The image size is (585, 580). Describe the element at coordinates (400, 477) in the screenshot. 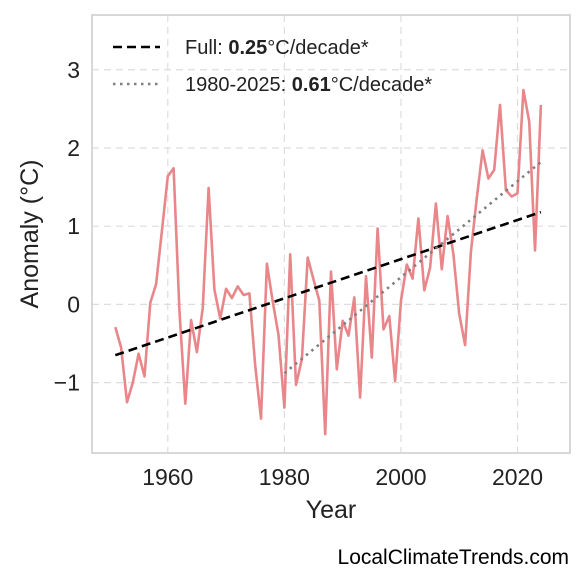

I see `x-tick-label: 2000` at that location.